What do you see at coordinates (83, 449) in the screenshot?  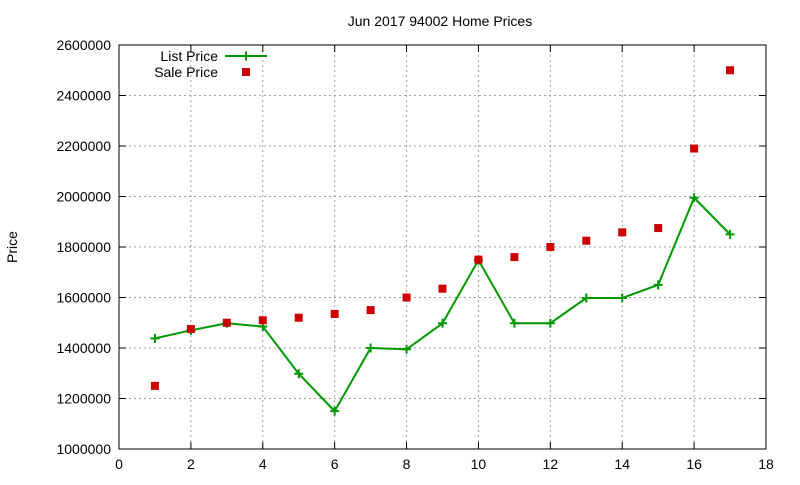 I see `y-tick-label: 1000000` at bounding box center [83, 449].